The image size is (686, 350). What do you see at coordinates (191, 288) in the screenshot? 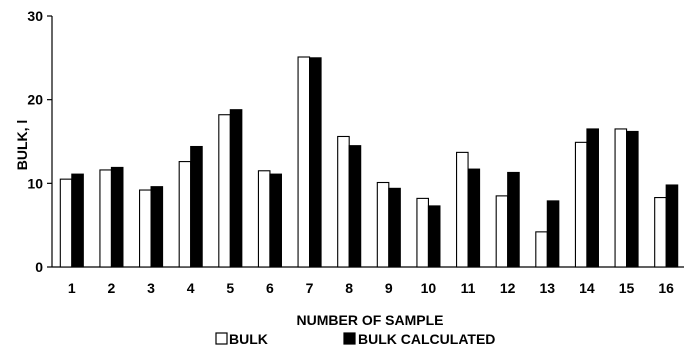
I see `x-tick-label: 4` at bounding box center [191, 288].